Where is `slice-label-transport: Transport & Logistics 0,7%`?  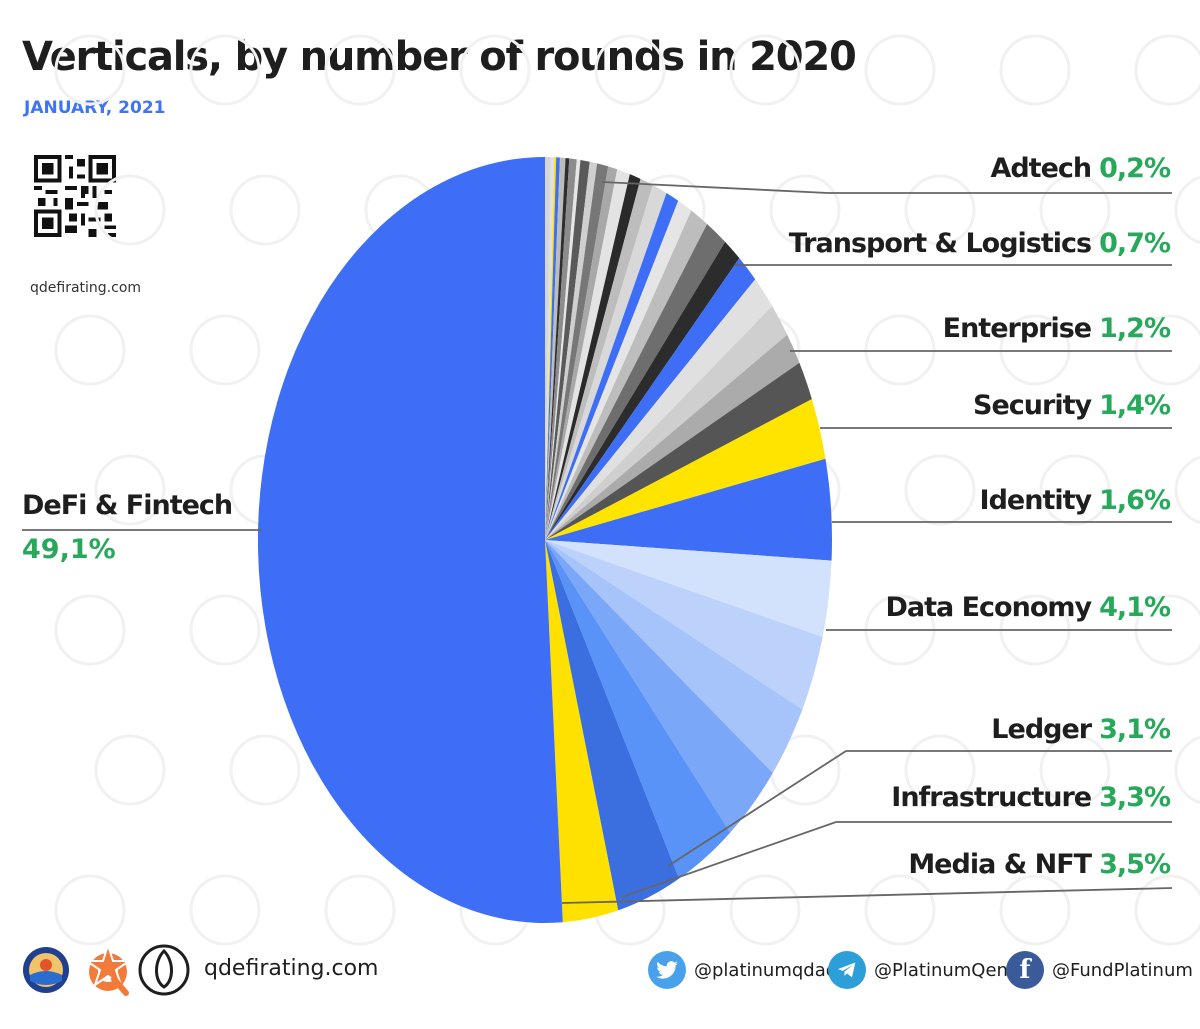
slice-label-transport: Transport & Logistics 0,7% is located at coordinates (979, 243).